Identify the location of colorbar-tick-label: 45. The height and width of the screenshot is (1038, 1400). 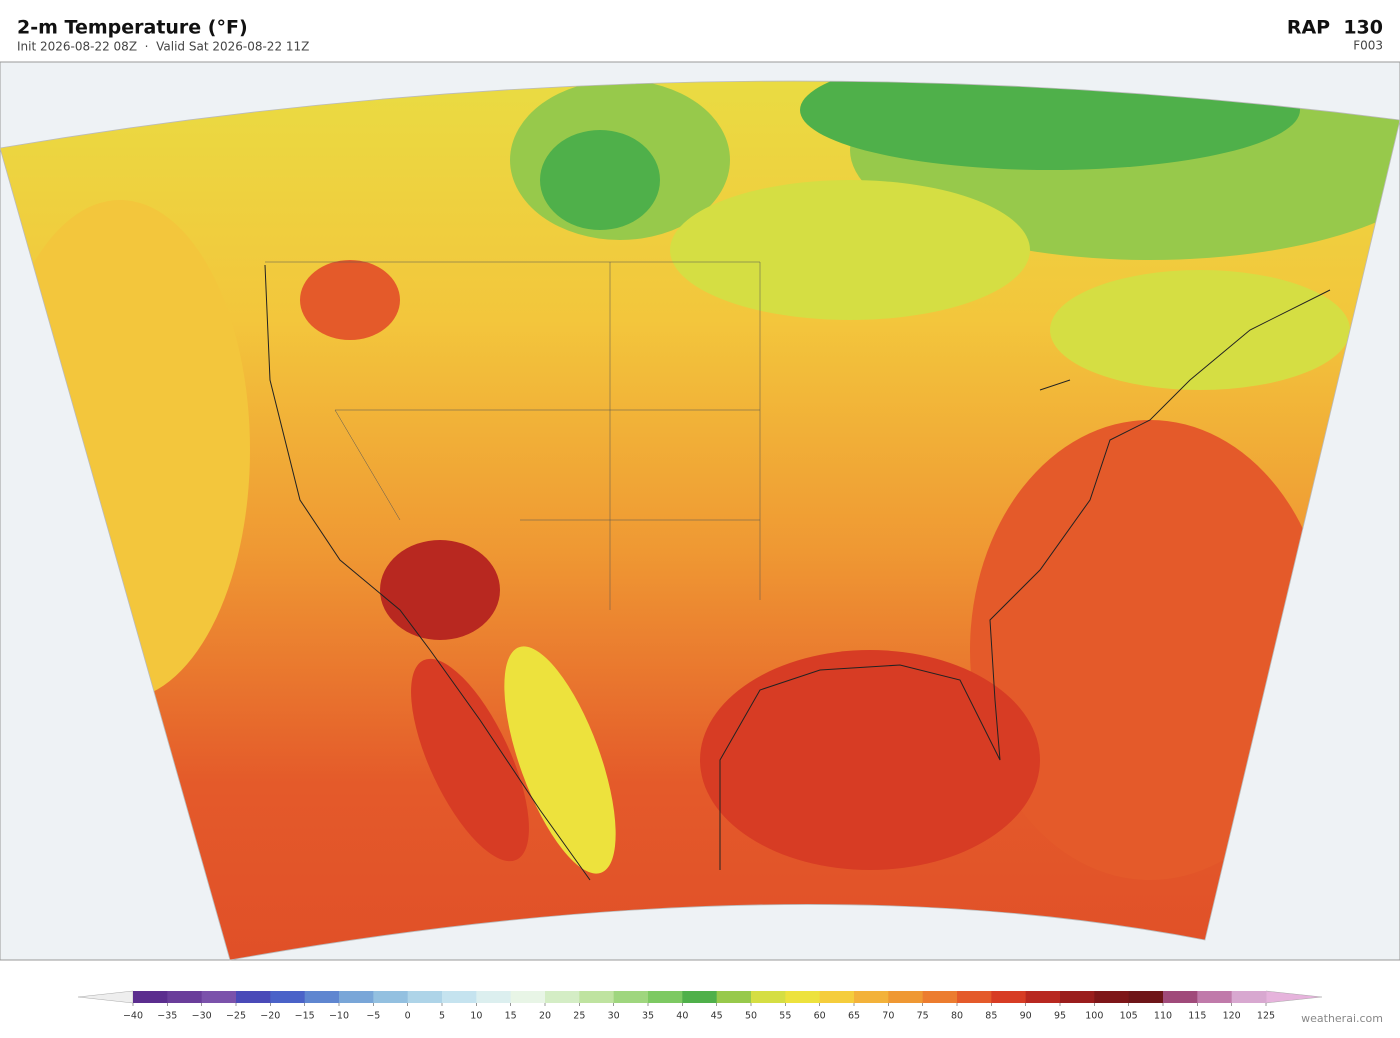
(717, 1016).